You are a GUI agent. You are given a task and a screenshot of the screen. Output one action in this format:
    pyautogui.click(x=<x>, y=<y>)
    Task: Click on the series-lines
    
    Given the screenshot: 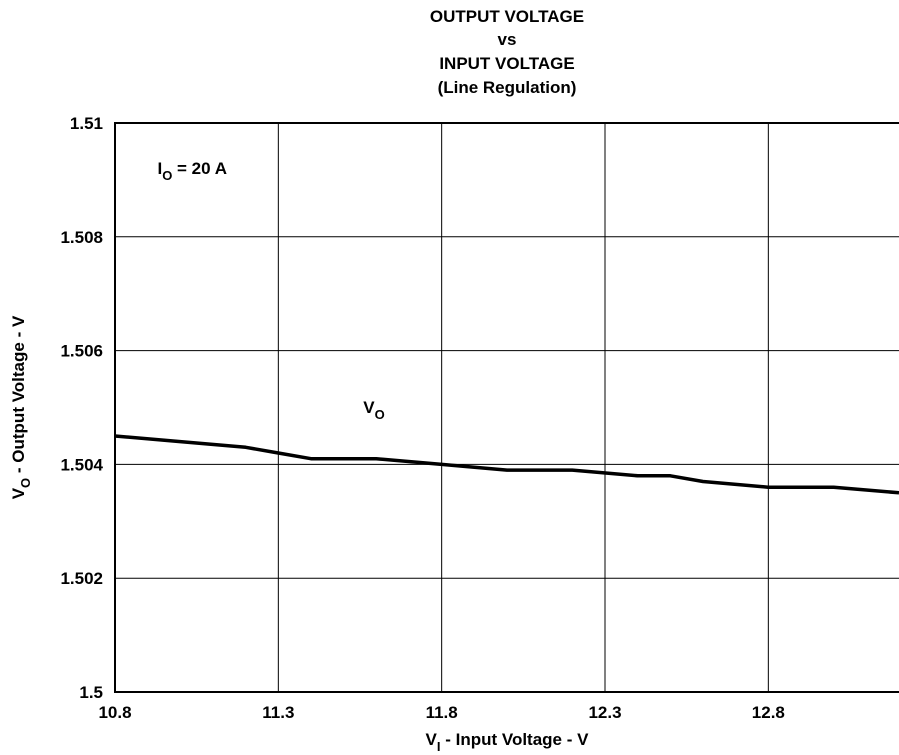 What is the action you would take?
    pyautogui.click(x=506, y=464)
    